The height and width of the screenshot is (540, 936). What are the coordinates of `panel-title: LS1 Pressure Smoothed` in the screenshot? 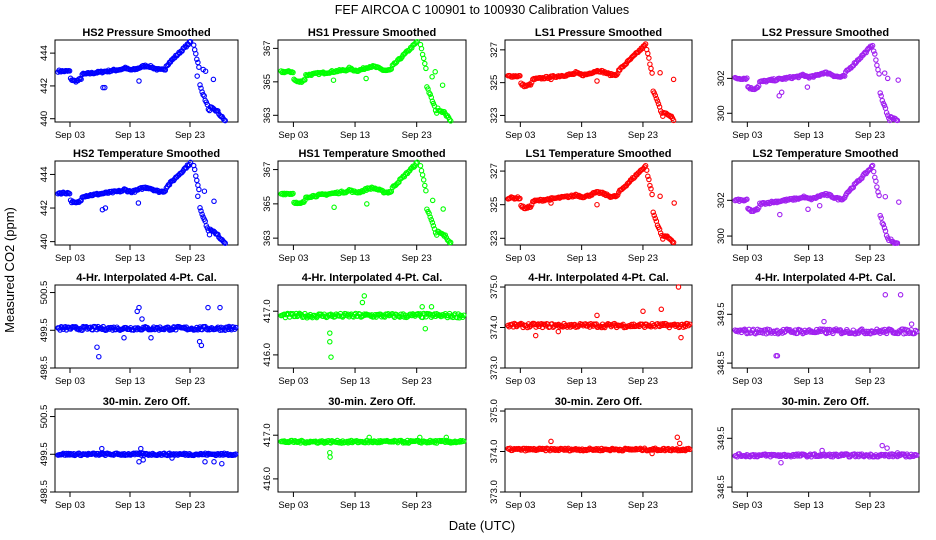 It's located at (598, 33).